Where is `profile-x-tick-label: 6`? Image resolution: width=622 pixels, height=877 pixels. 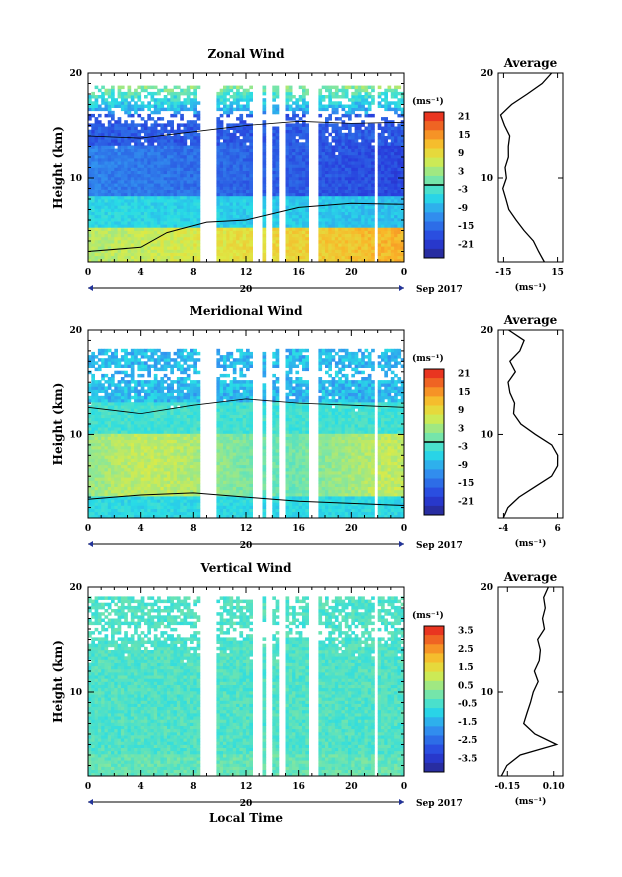 profile-x-tick-label: 6 is located at coordinates (557, 529).